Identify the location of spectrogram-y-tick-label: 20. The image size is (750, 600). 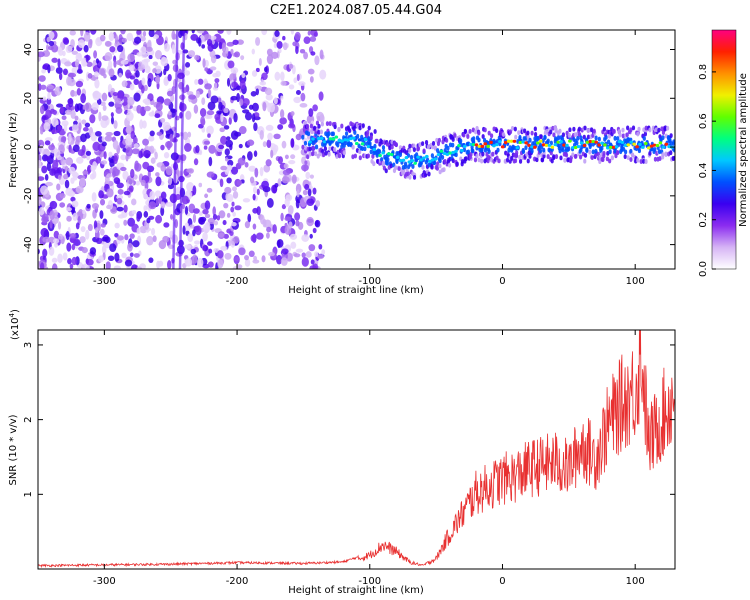
(28, 98).